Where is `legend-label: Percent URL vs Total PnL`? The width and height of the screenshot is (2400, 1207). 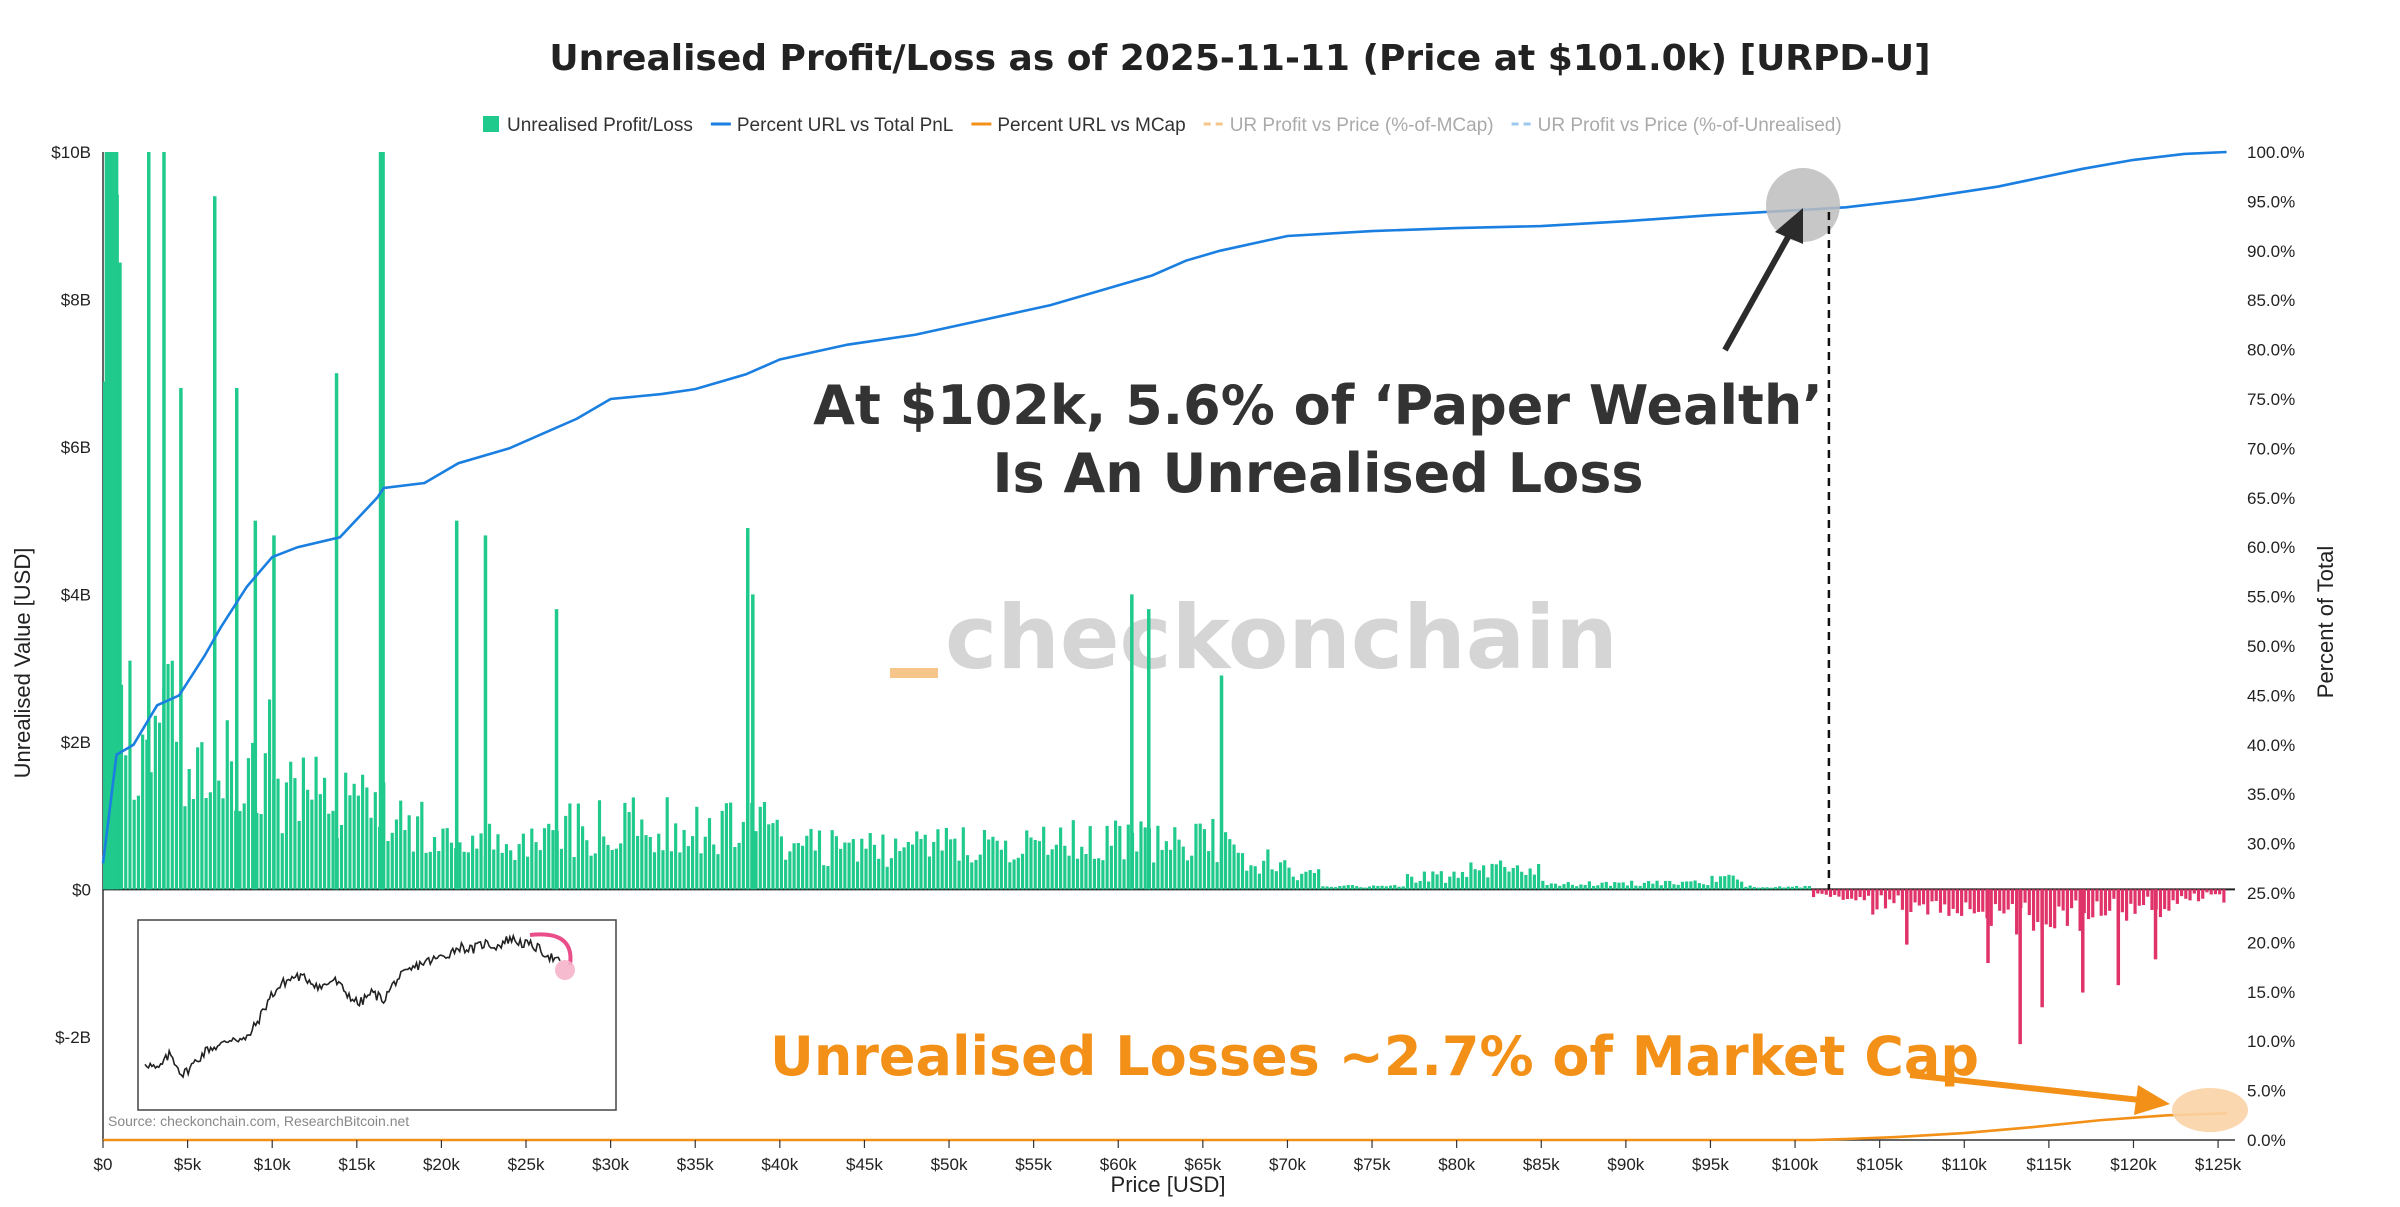
legend-label: Percent URL vs Total PnL is located at coordinates (845, 125).